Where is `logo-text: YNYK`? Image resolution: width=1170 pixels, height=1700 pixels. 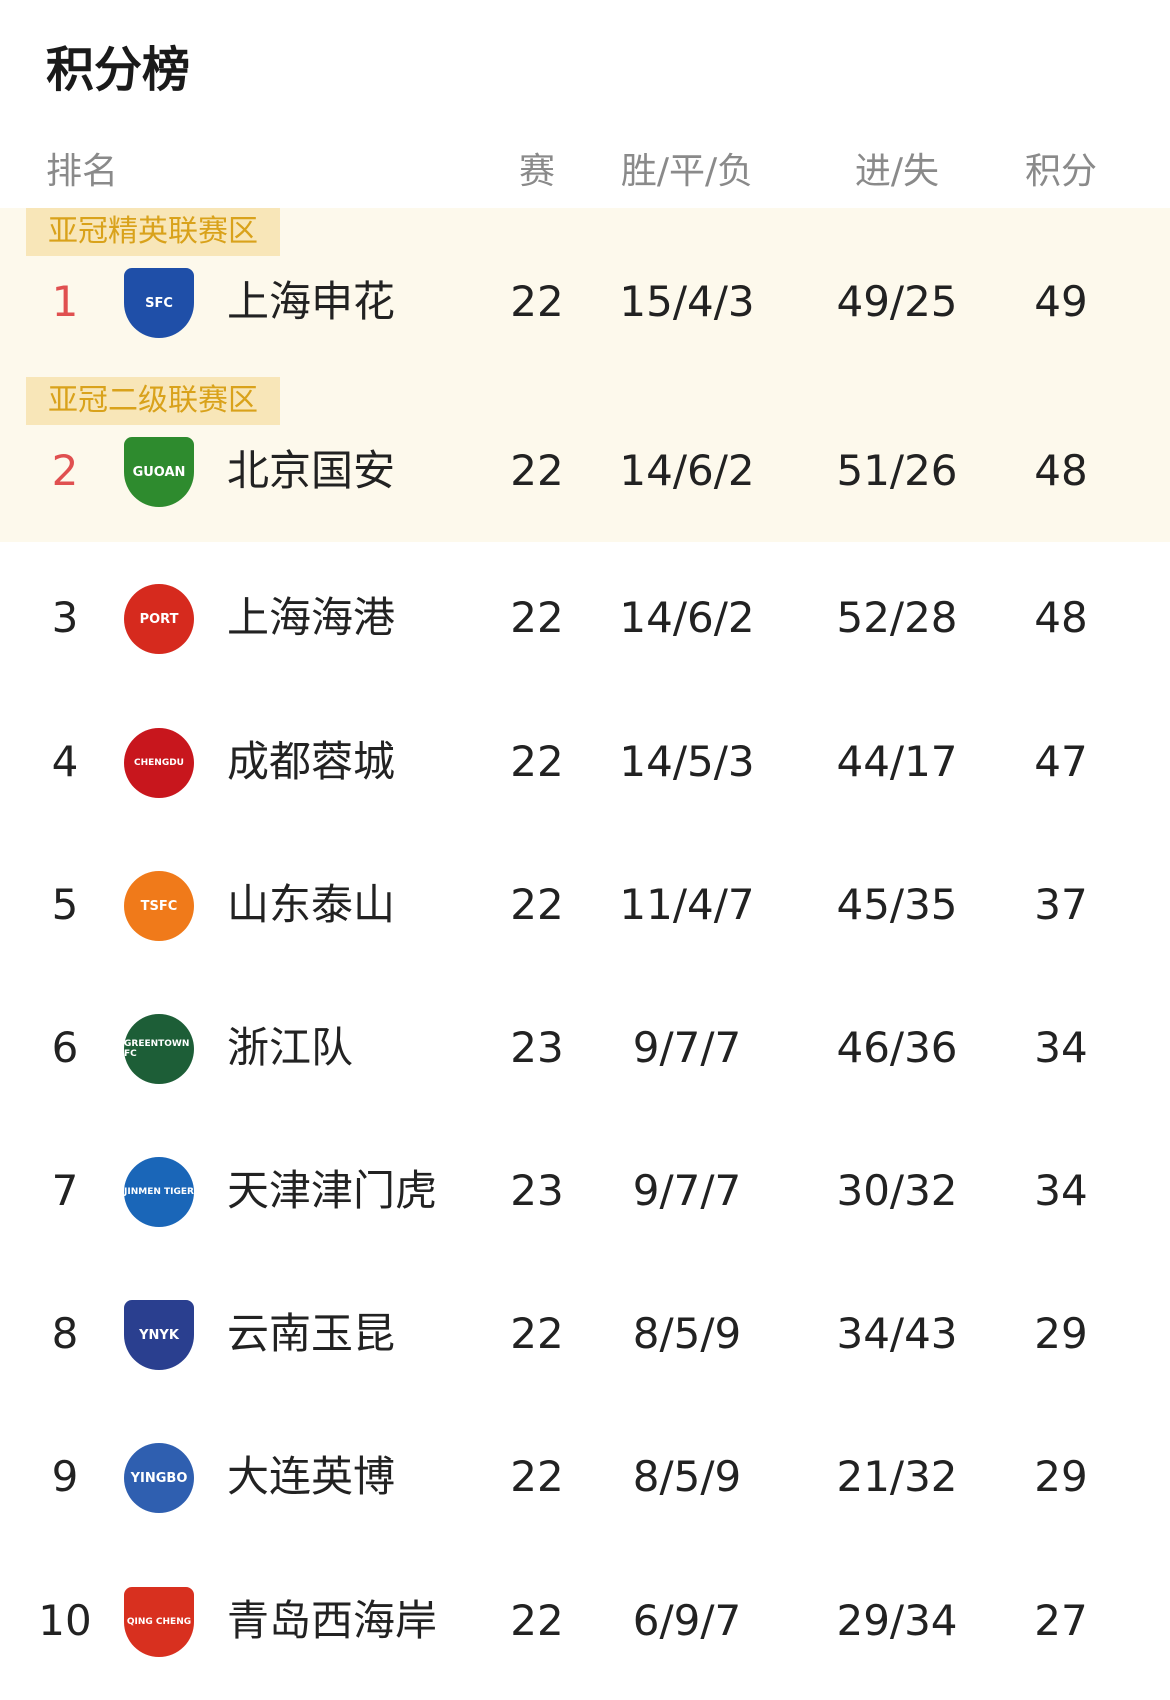 logo-text: YNYK is located at coordinates (159, 1335).